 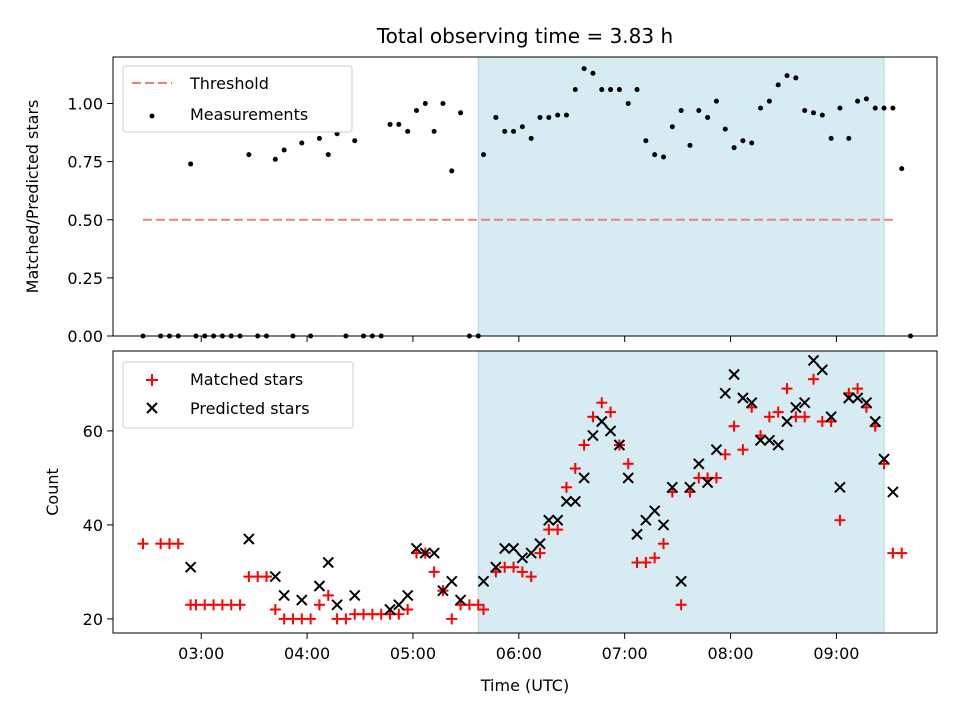 I want to click on count-y-tick-label: 20, so click(x=93, y=619).